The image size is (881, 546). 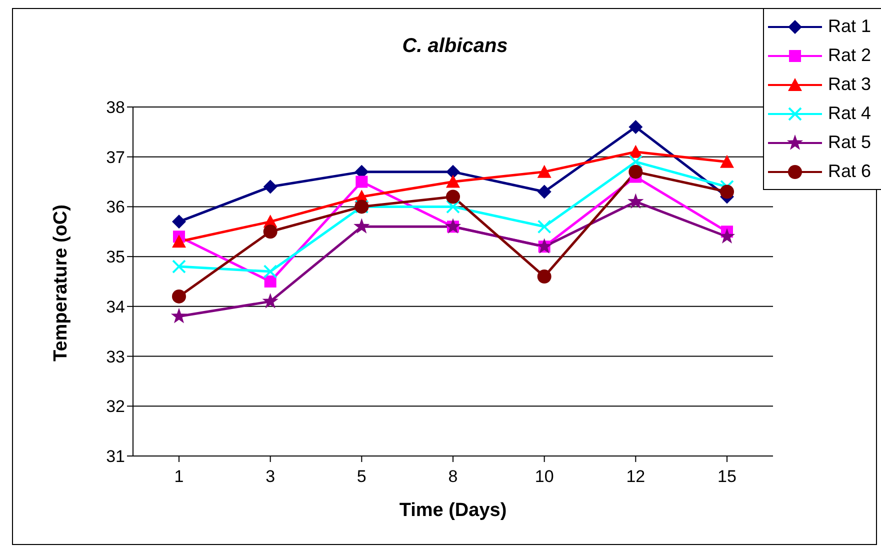 I want to click on legend-label: Rat 3, so click(x=850, y=84).